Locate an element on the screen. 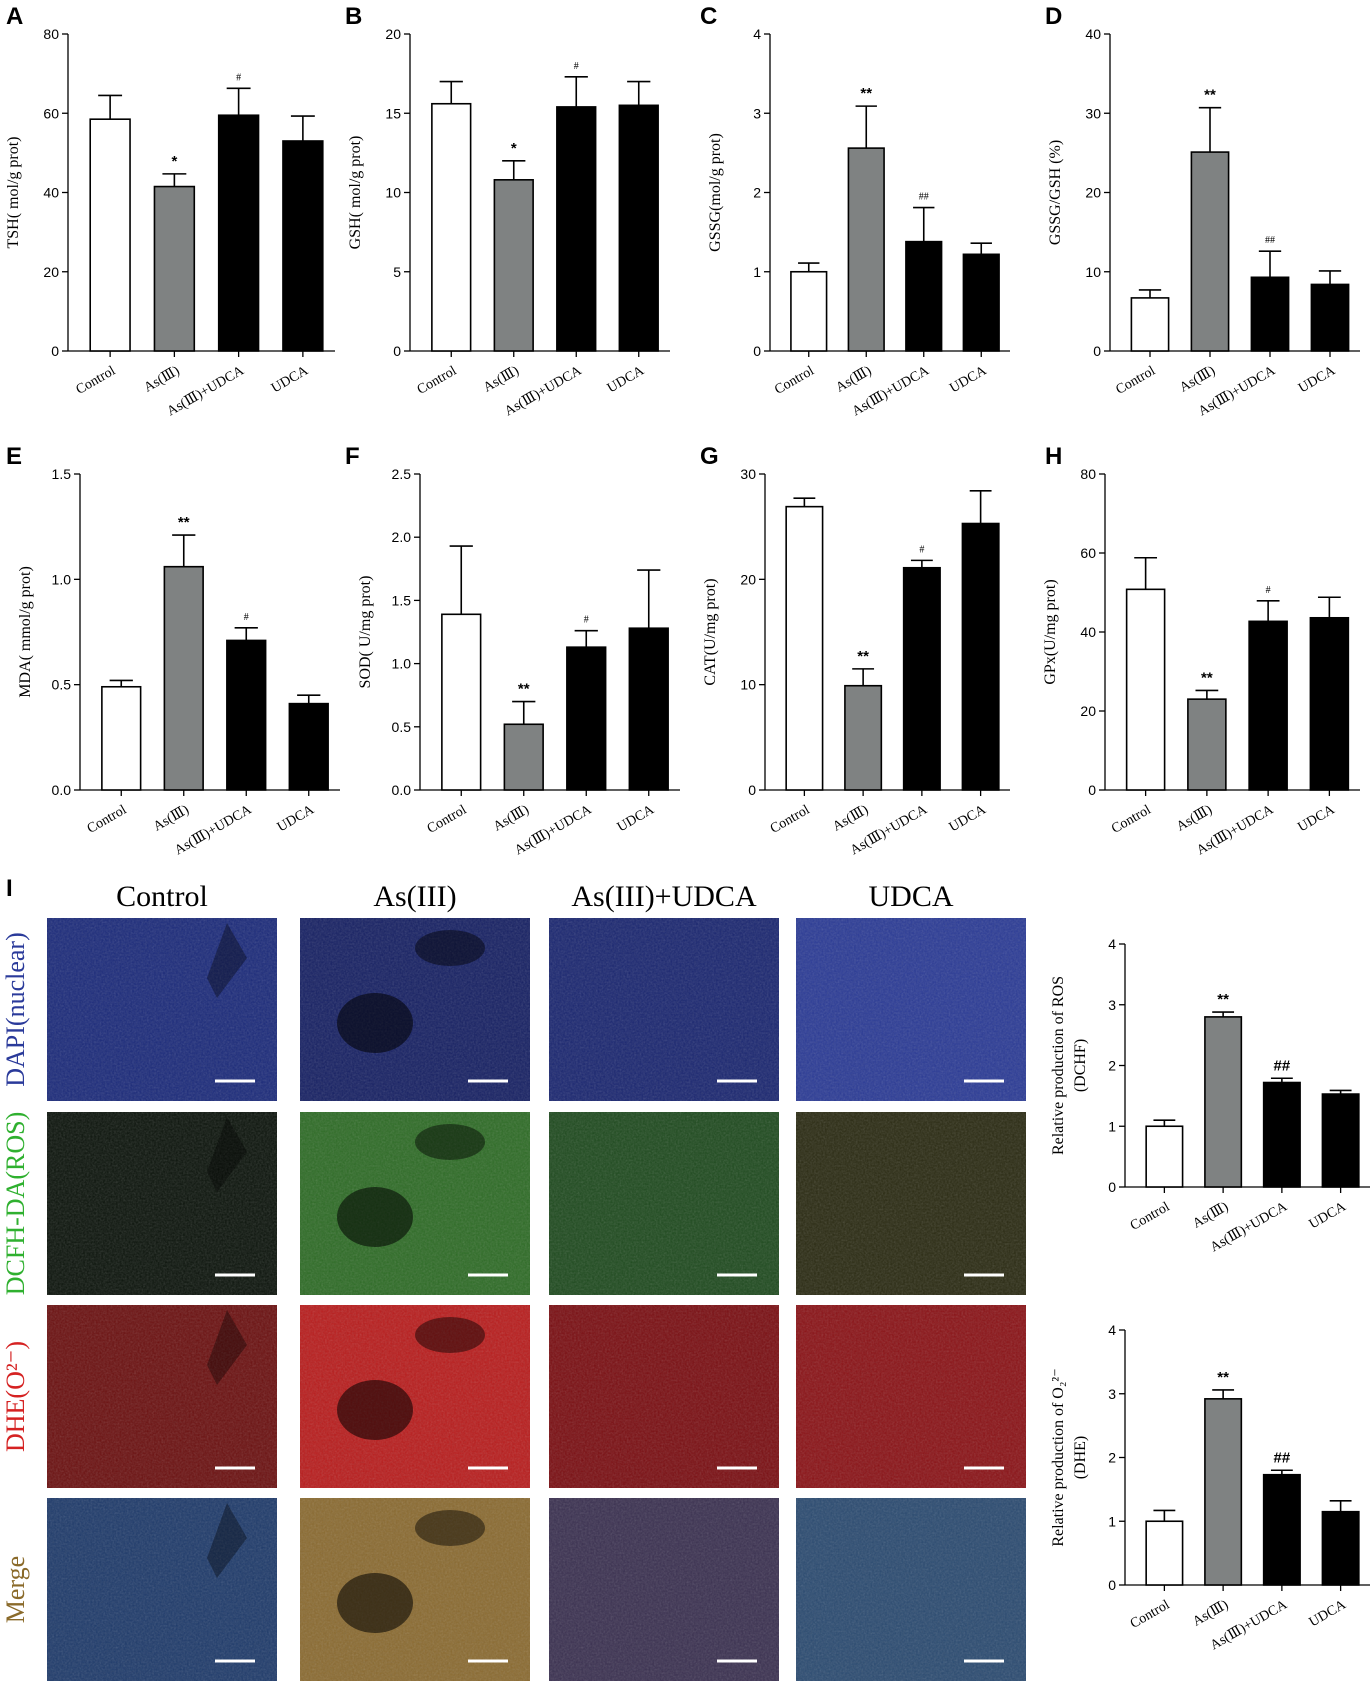 The width and height of the screenshot is (1372, 1684). y-axis-label: Relative production of O₂²⁻ is located at coordinates (1058, 1457).